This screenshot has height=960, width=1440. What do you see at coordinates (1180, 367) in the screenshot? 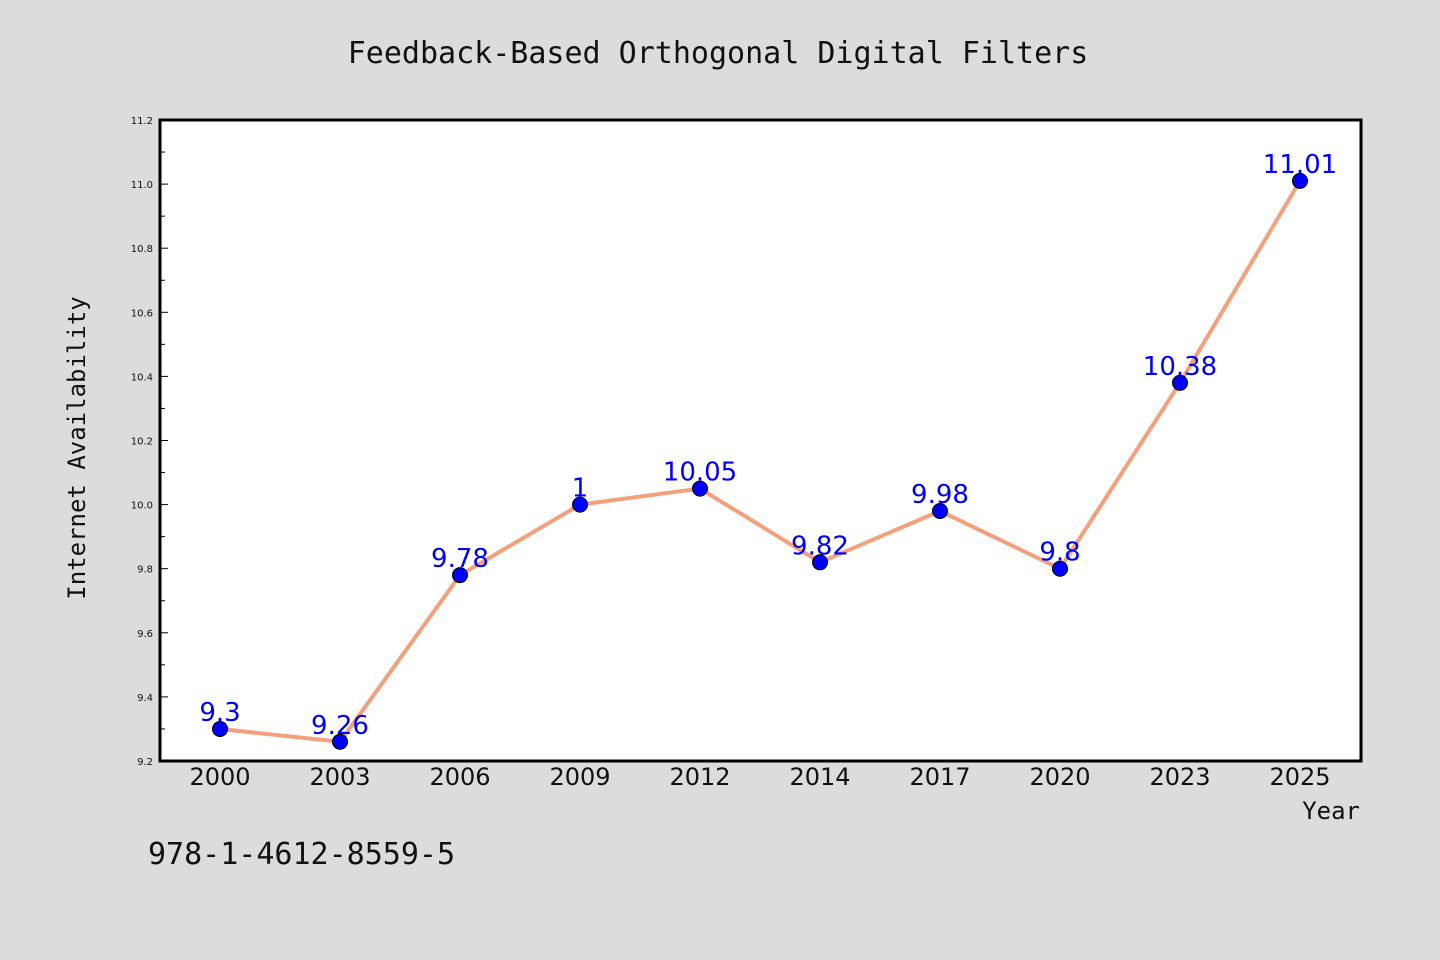
I see `data-label: 10.38` at bounding box center [1180, 367].